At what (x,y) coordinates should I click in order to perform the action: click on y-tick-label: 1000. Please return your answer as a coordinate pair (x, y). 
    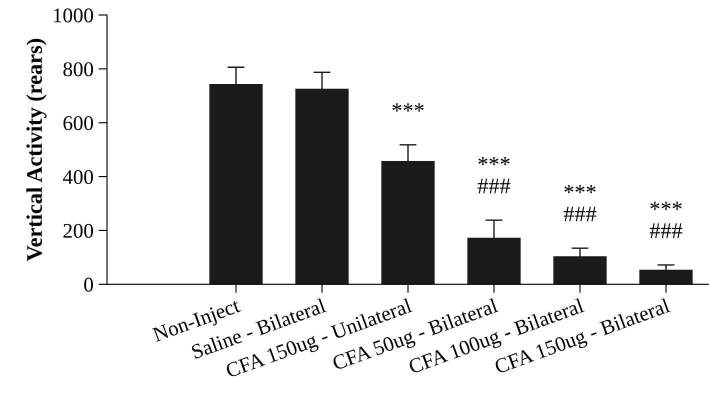
    Looking at the image, I should click on (74, 15).